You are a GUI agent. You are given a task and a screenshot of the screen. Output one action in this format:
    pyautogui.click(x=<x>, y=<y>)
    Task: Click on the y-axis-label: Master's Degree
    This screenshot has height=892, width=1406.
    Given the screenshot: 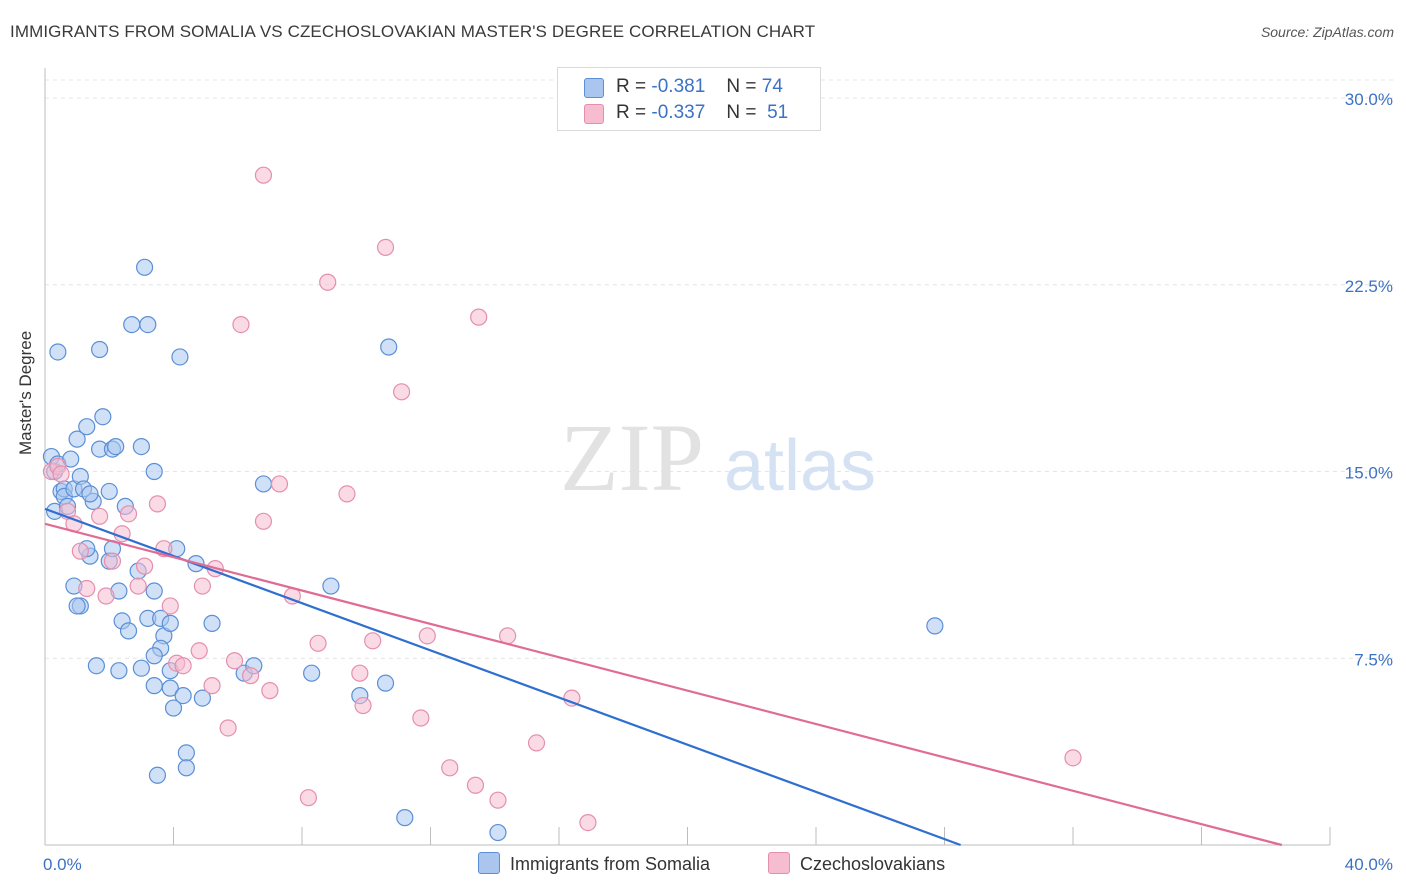 What is the action you would take?
    pyautogui.click(x=25, y=392)
    